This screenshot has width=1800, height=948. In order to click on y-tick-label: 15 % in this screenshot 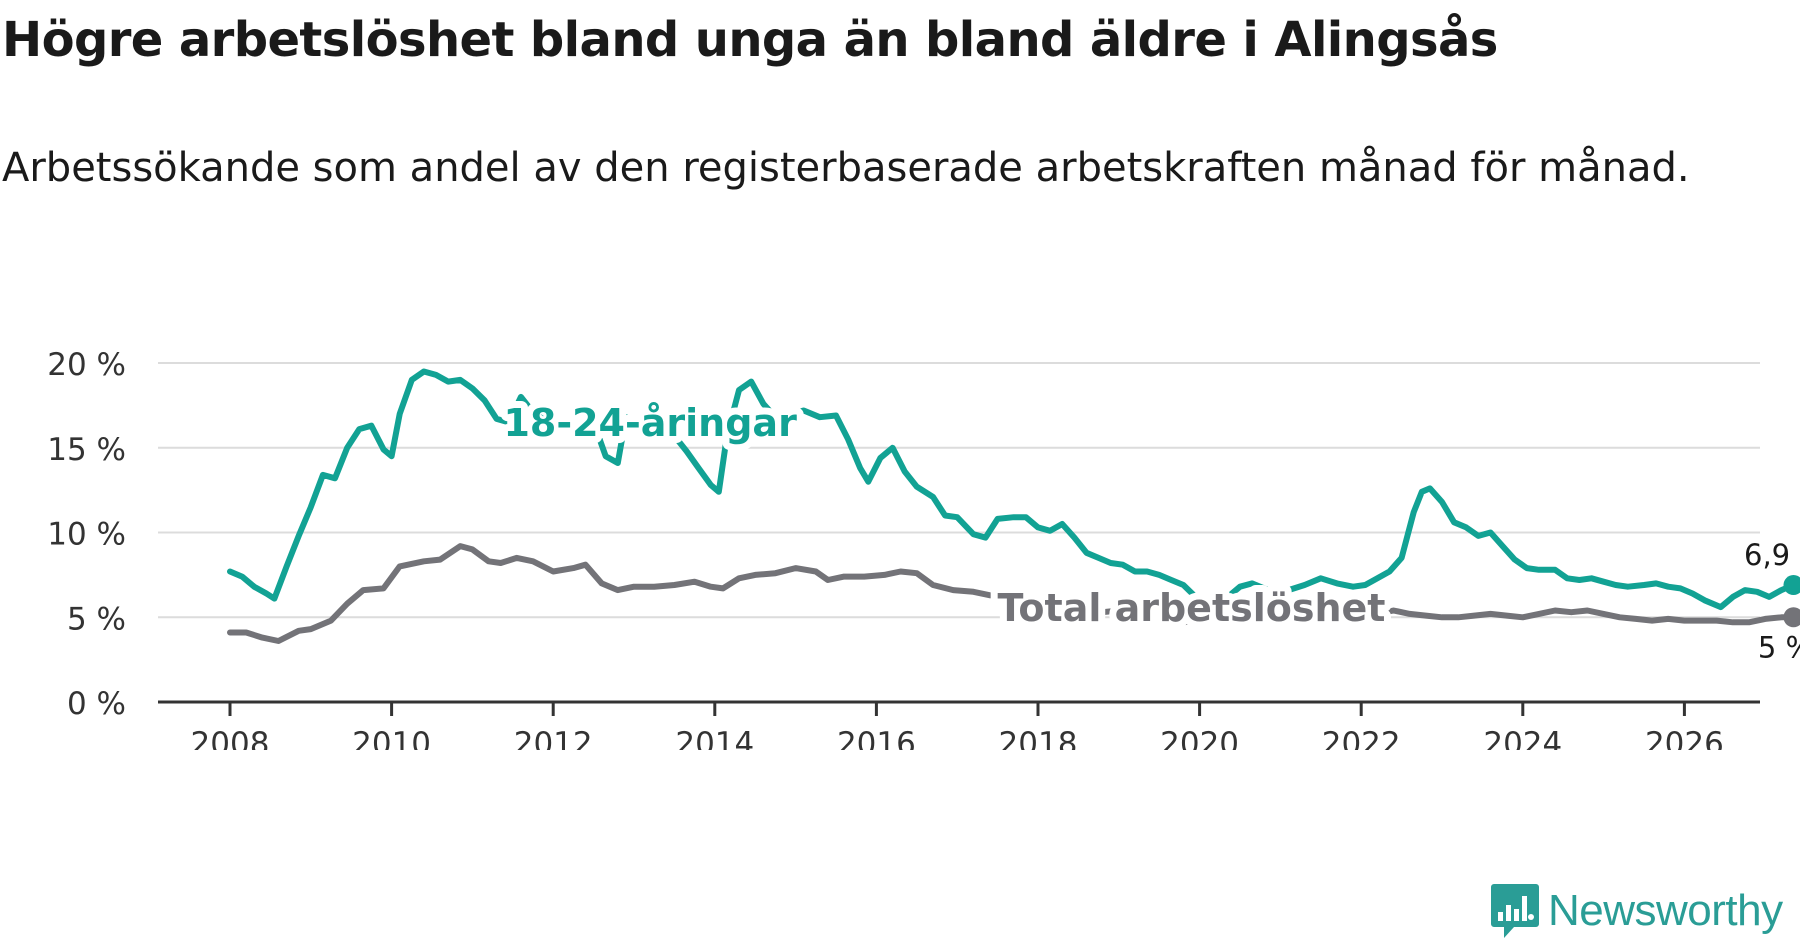, I will do `click(86, 450)`.